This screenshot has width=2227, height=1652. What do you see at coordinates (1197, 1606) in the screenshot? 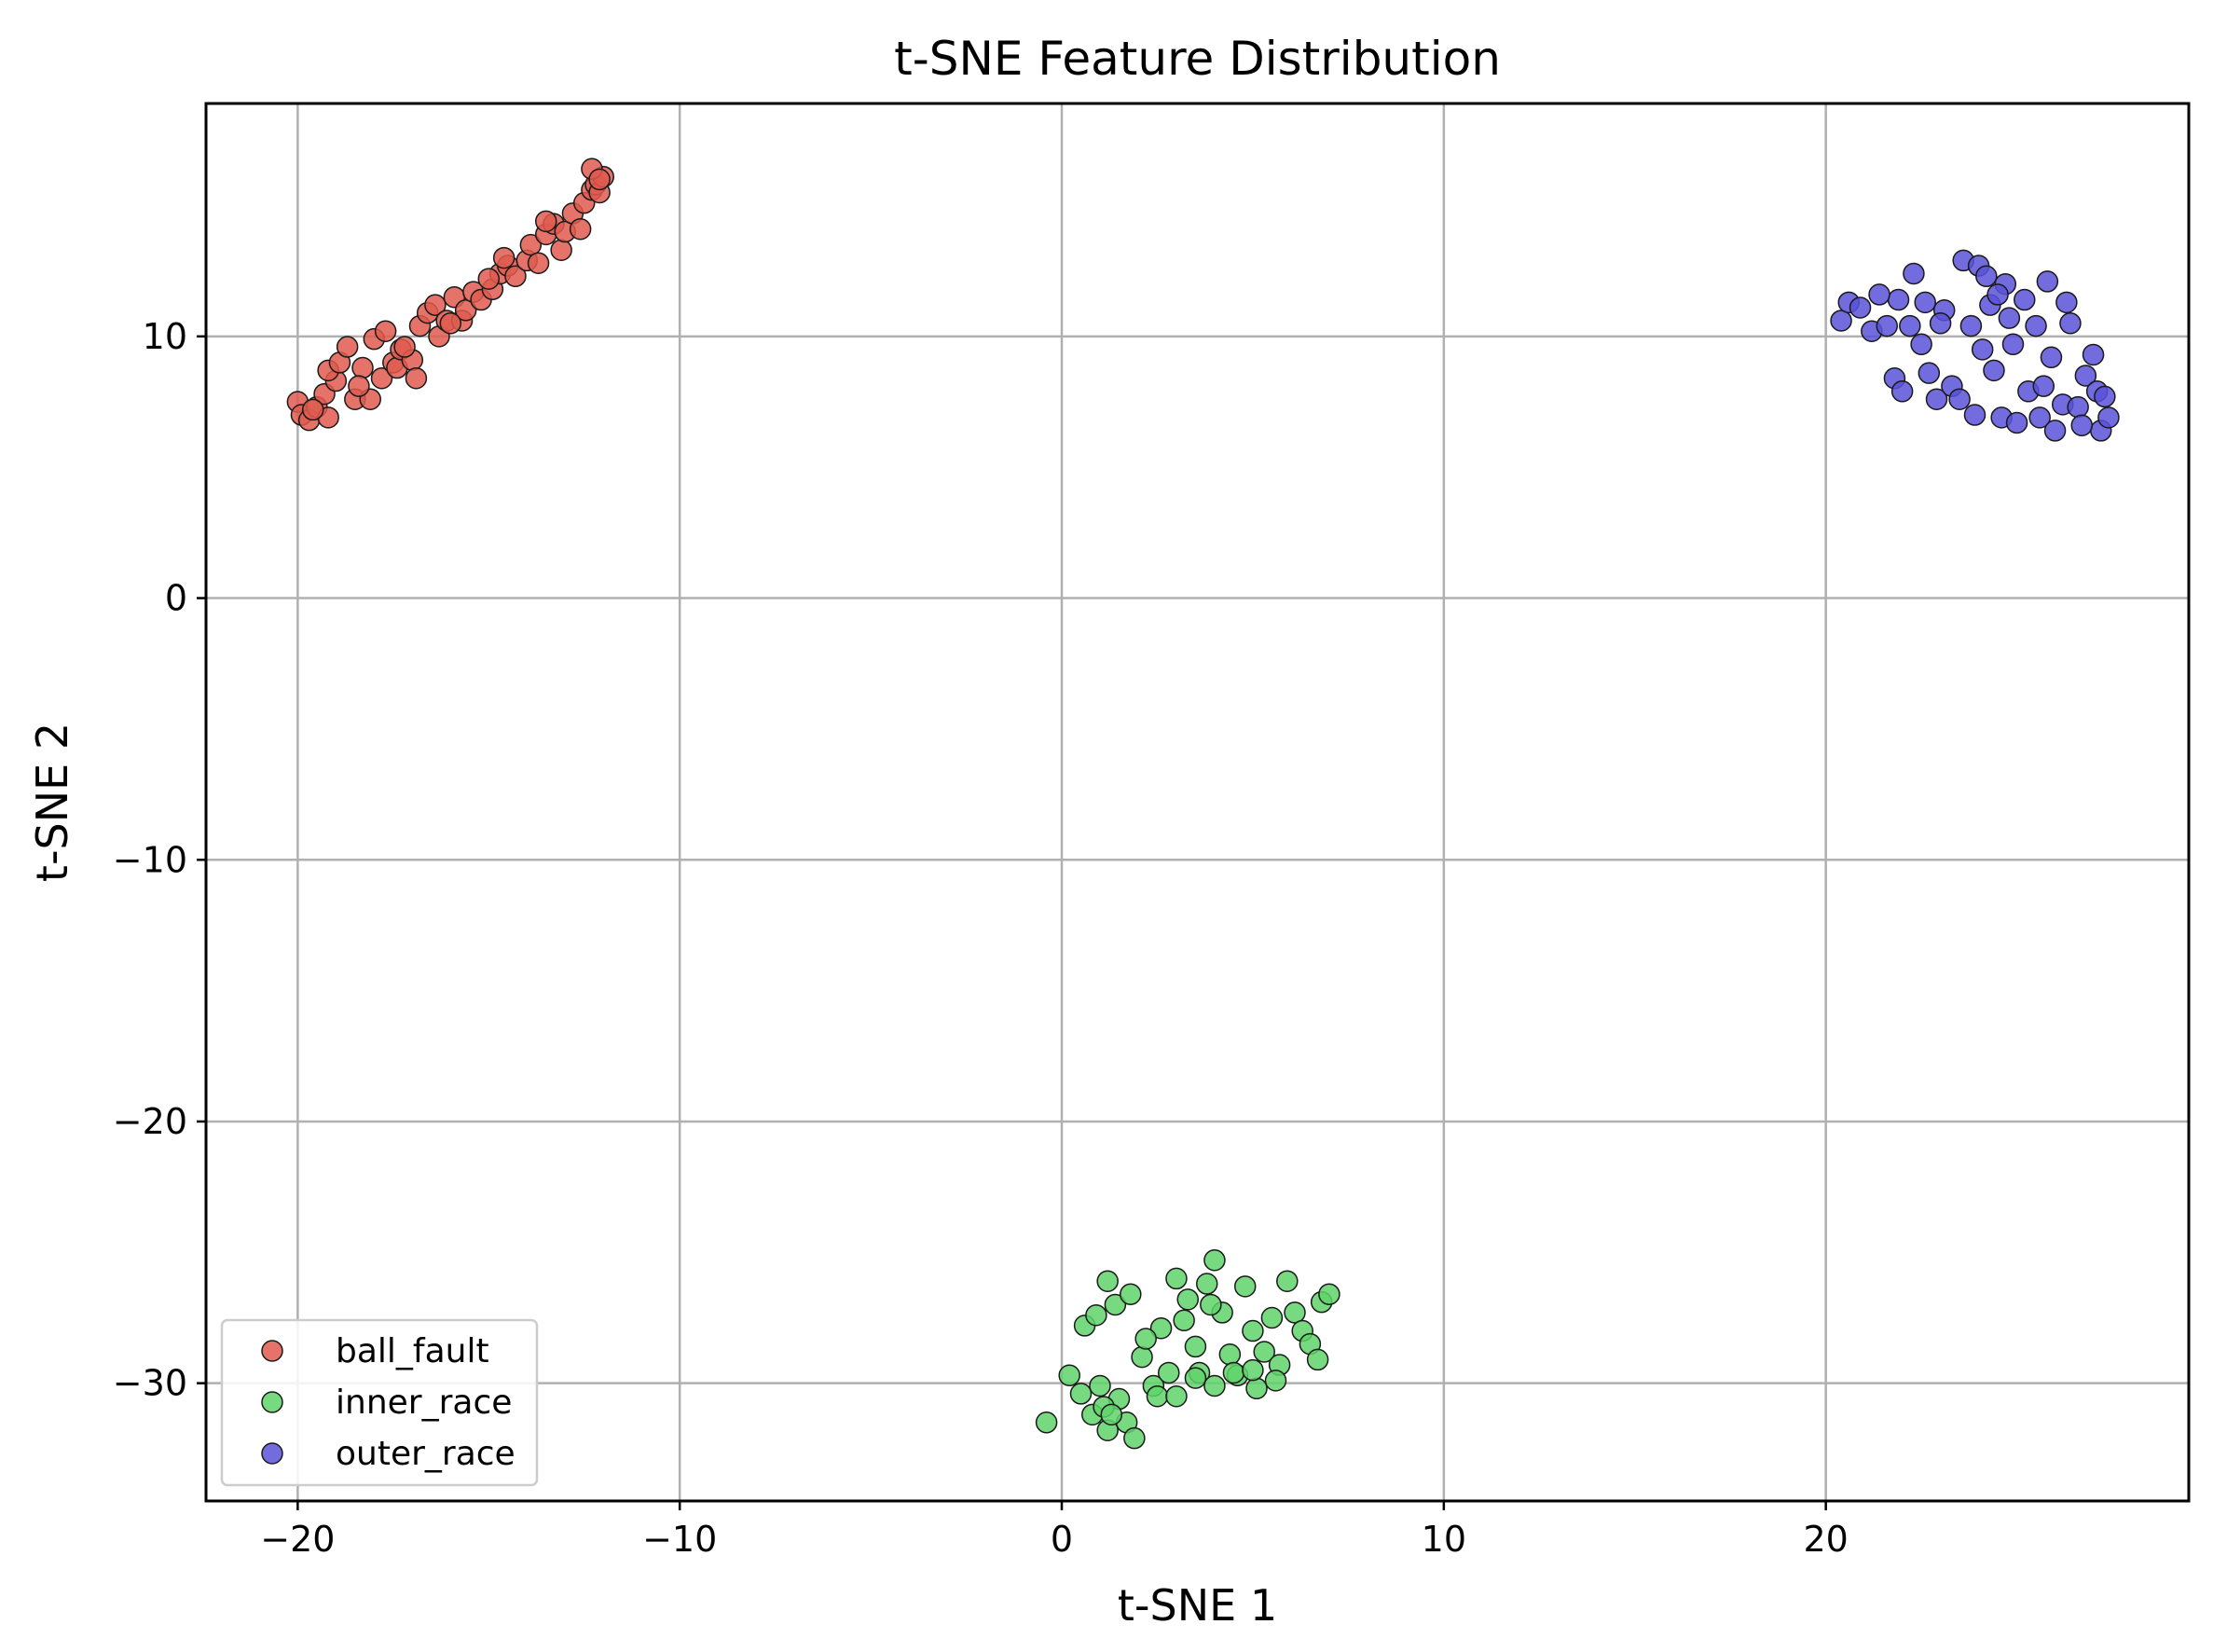
I see `x-axis-label: t-SNE 1` at bounding box center [1197, 1606].